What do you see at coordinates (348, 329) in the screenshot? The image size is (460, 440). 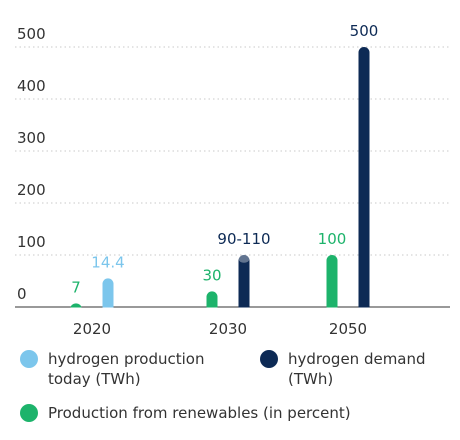 I see `category-label: 2050` at bounding box center [348, 329].